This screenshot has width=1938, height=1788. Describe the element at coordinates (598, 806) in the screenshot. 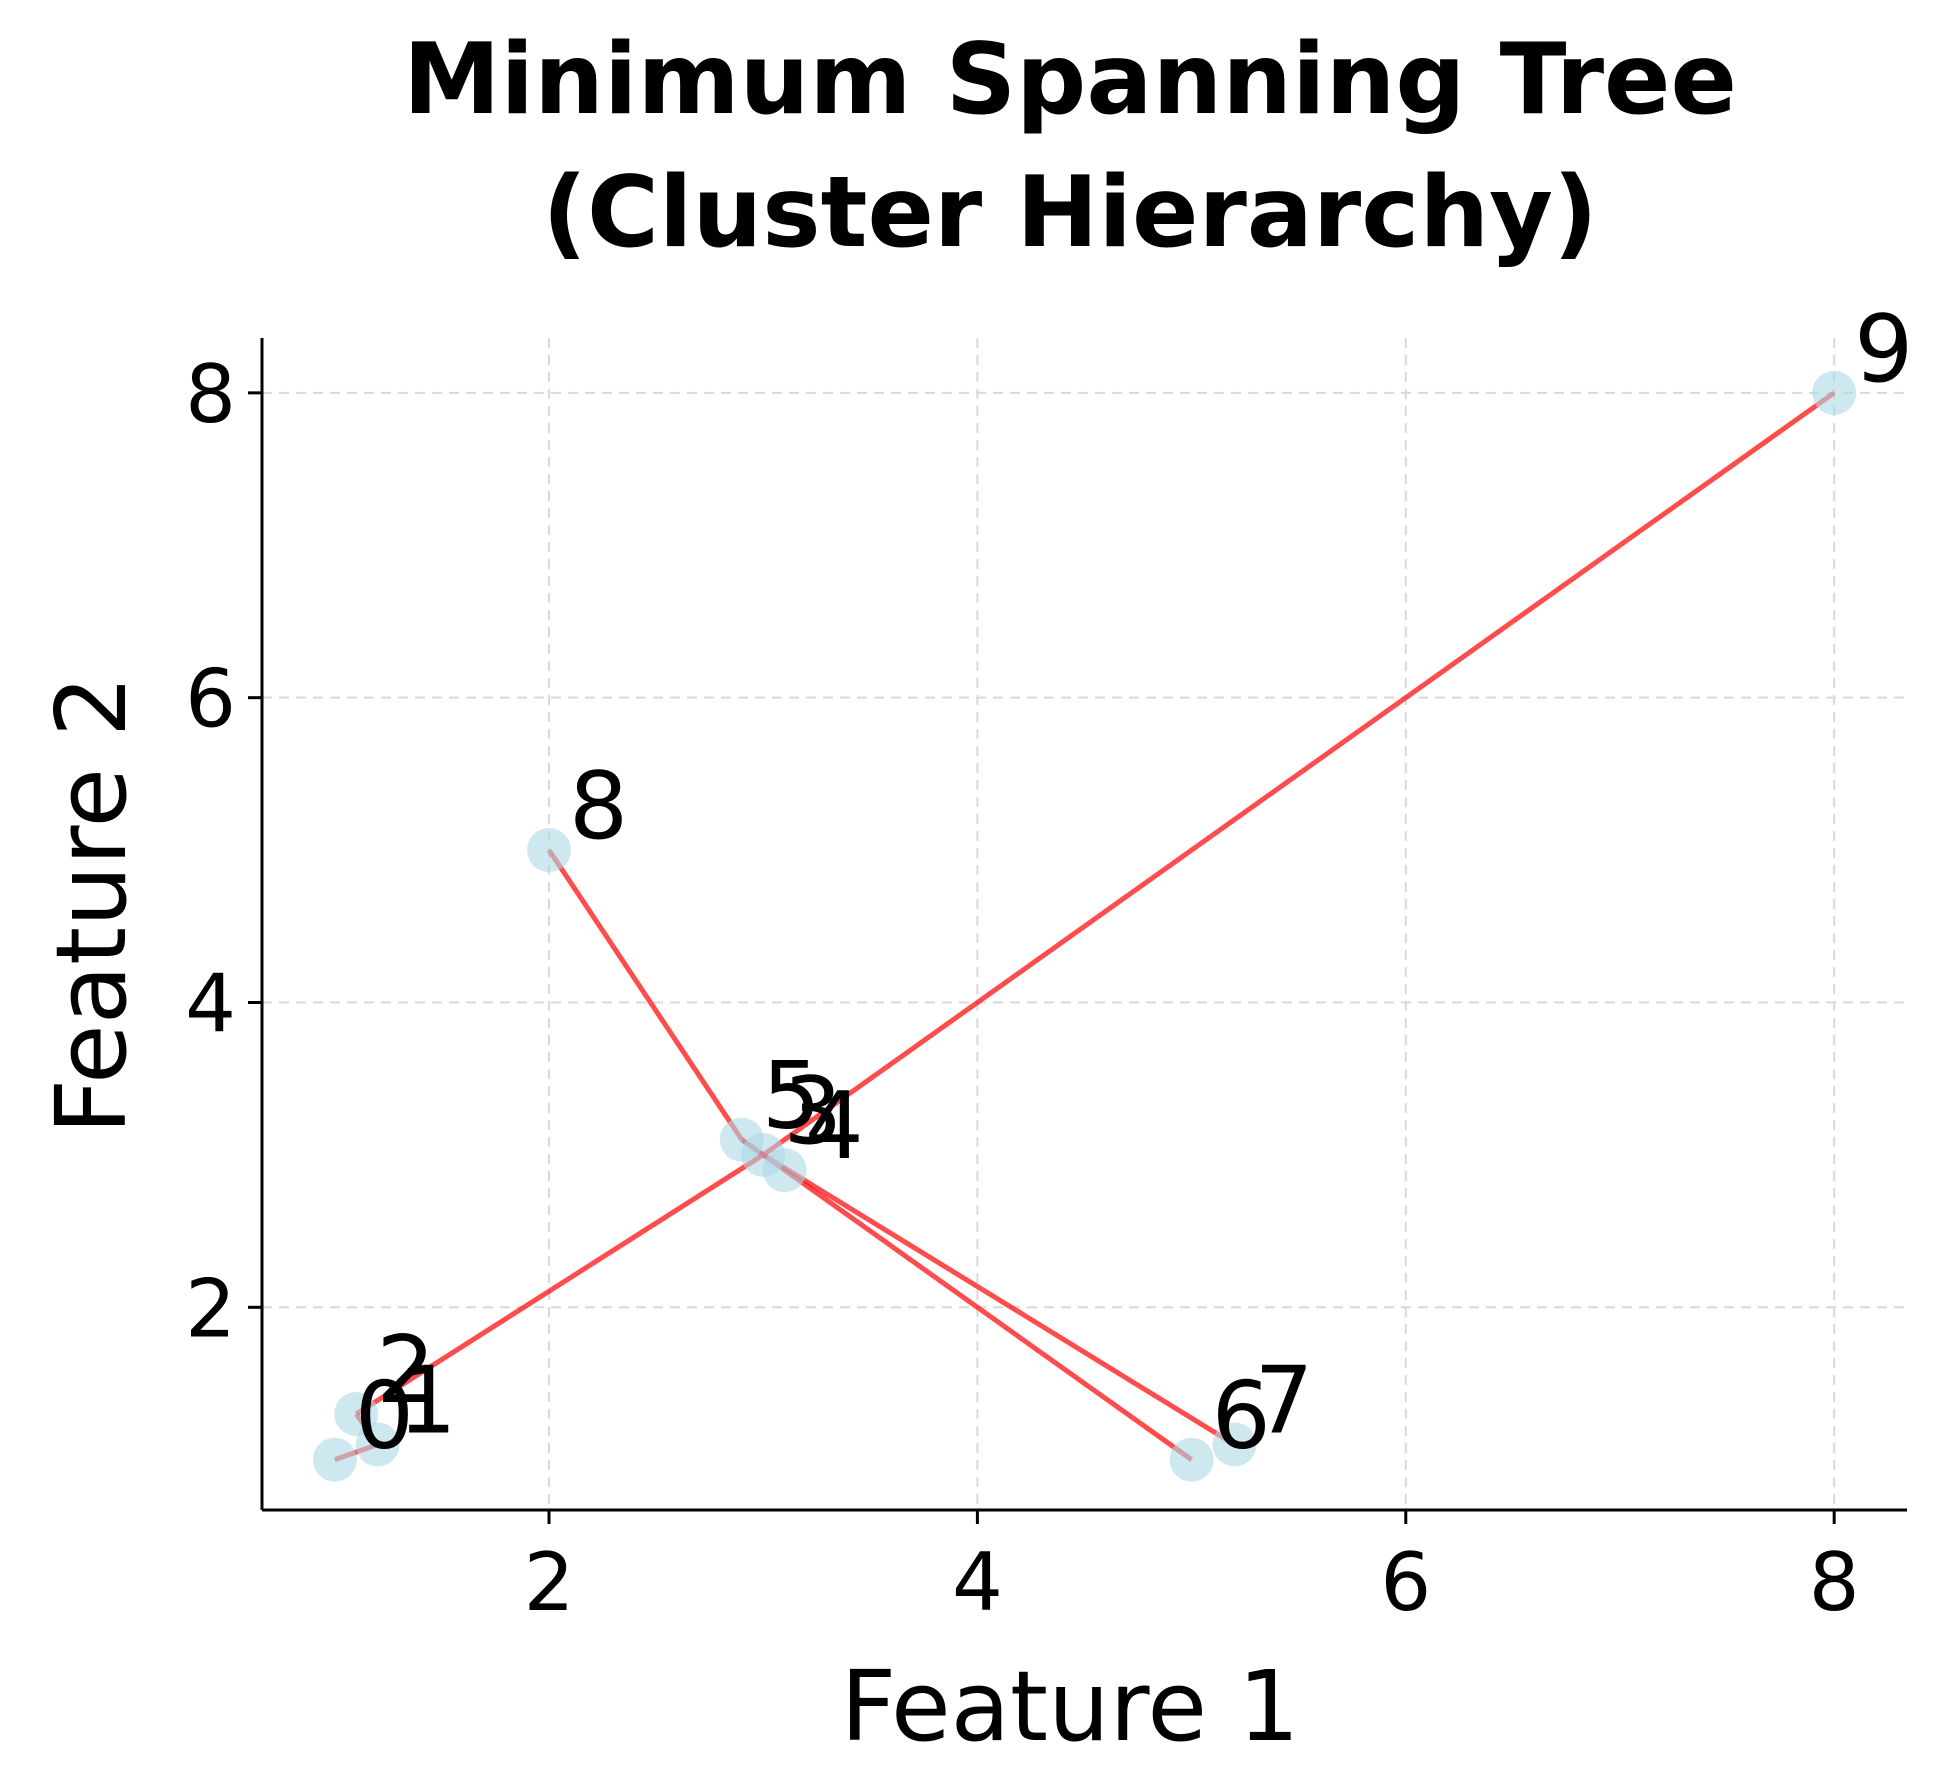

I see `point-label-8: 8` at that location.